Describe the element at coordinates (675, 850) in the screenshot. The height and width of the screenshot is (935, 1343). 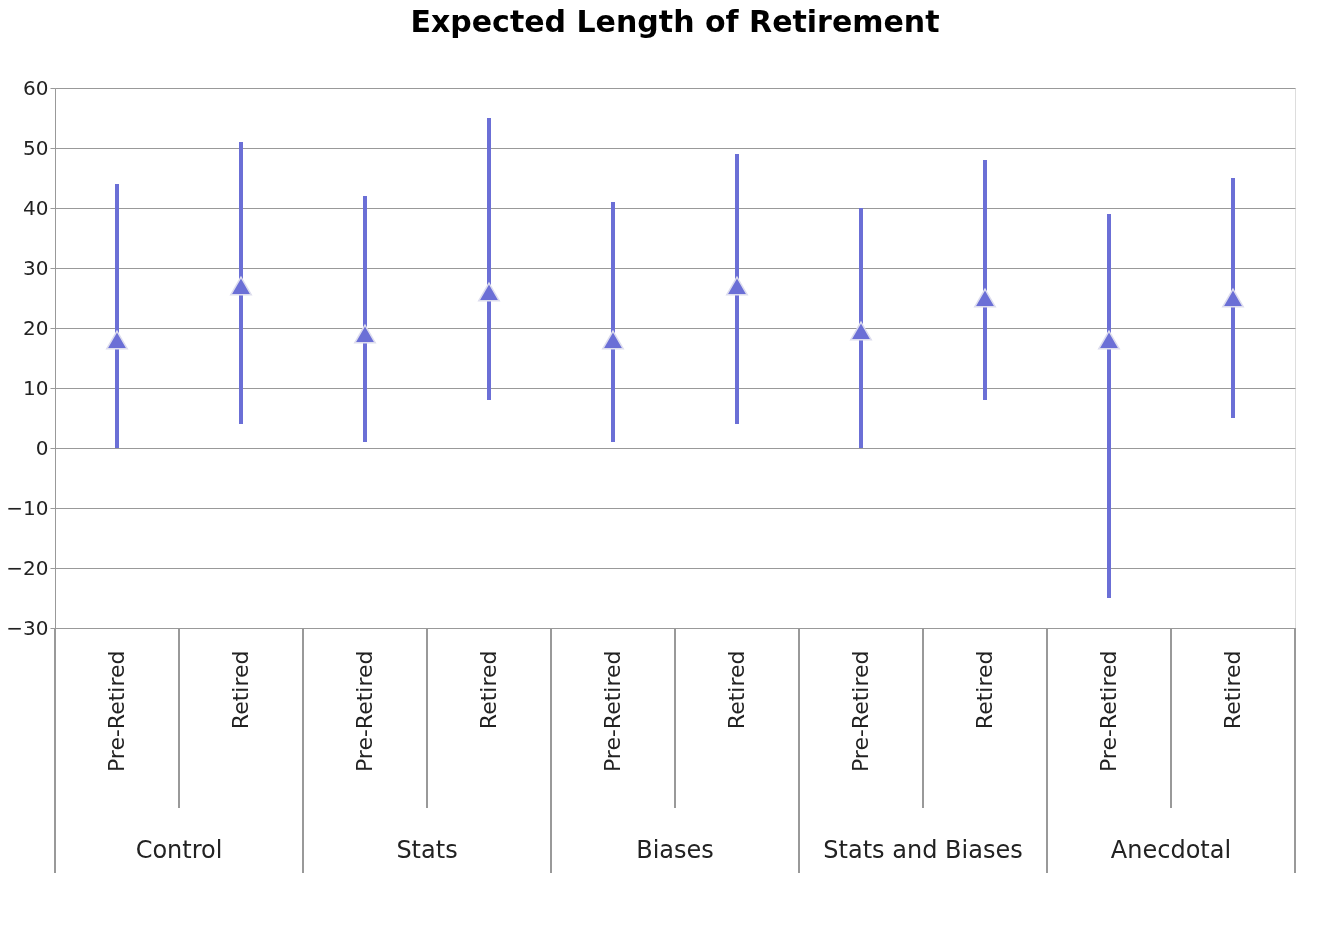
I see `text: Biases` at that location.